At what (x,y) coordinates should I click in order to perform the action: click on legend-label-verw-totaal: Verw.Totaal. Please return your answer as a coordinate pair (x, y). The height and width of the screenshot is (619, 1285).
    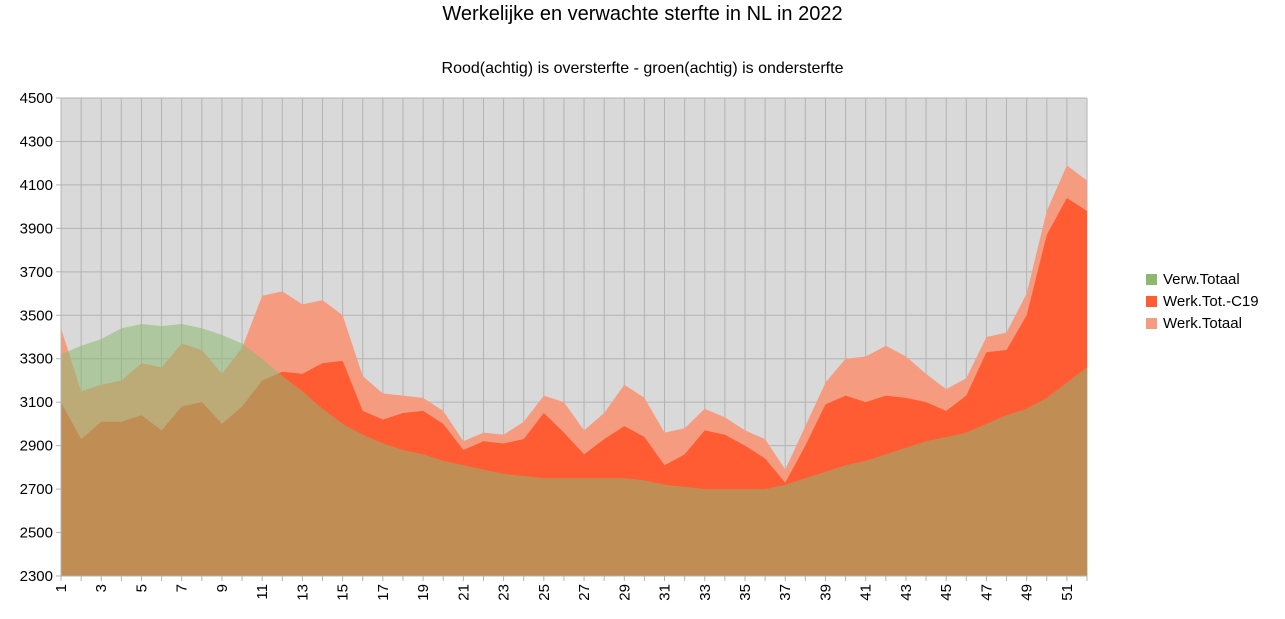
    Looking at the image, I should click on (1201, 279).